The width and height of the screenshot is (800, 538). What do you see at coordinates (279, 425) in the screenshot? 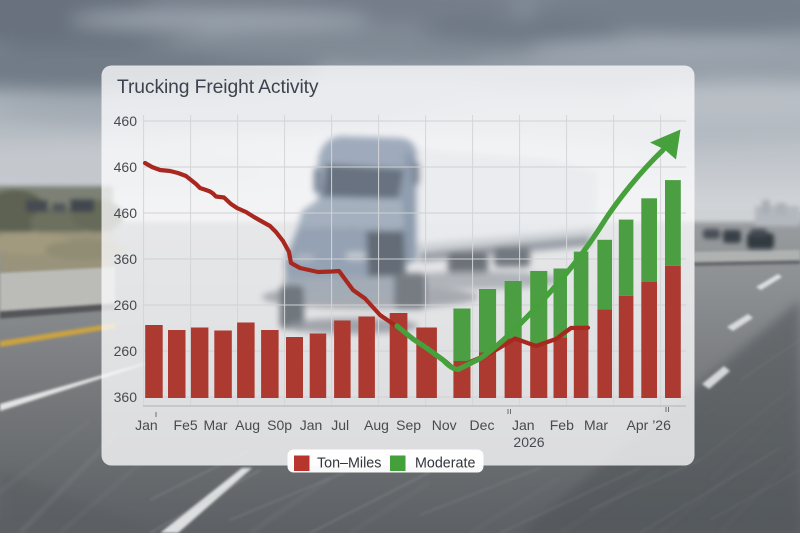
I see `svg-text: S0p` at bounding box center [279, 425].